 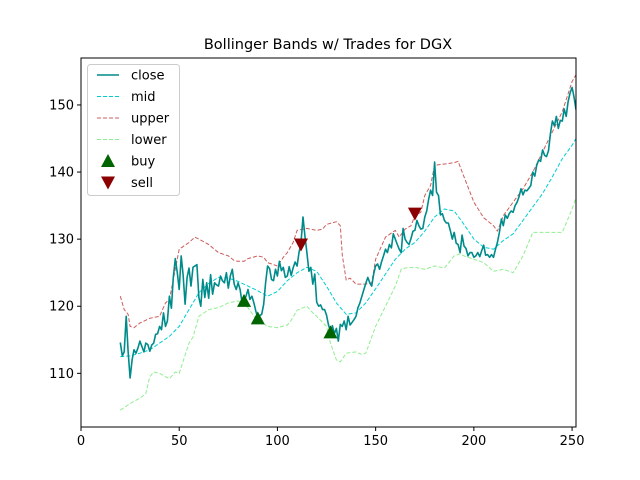 I want to click on y-tick-label: 120, so click(x=61, y=307).